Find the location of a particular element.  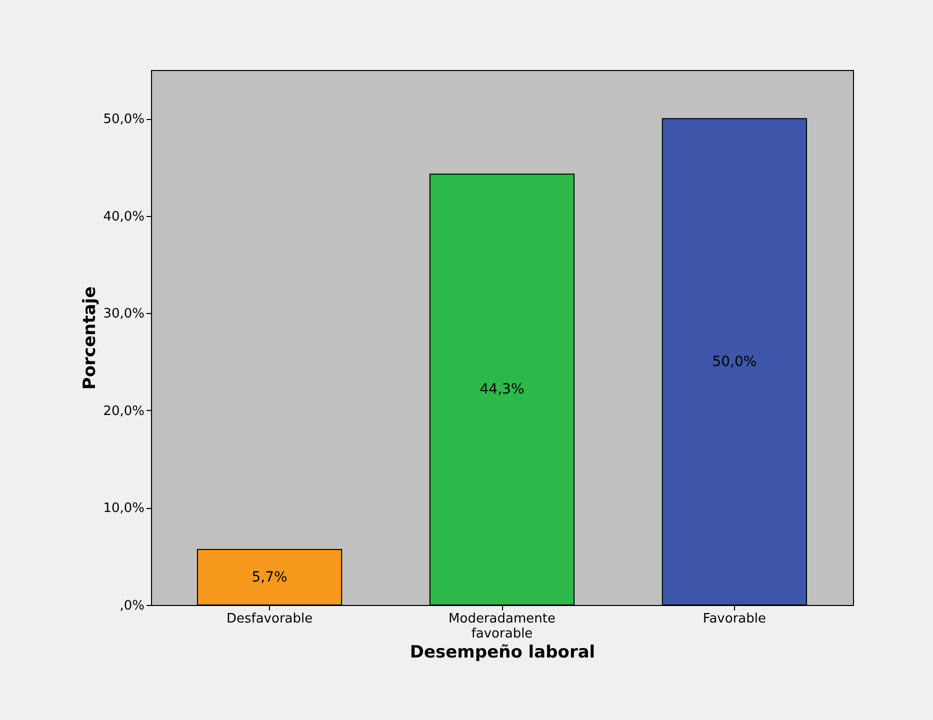

x-tick-label: Favorable is located at coordinates (734, 619).